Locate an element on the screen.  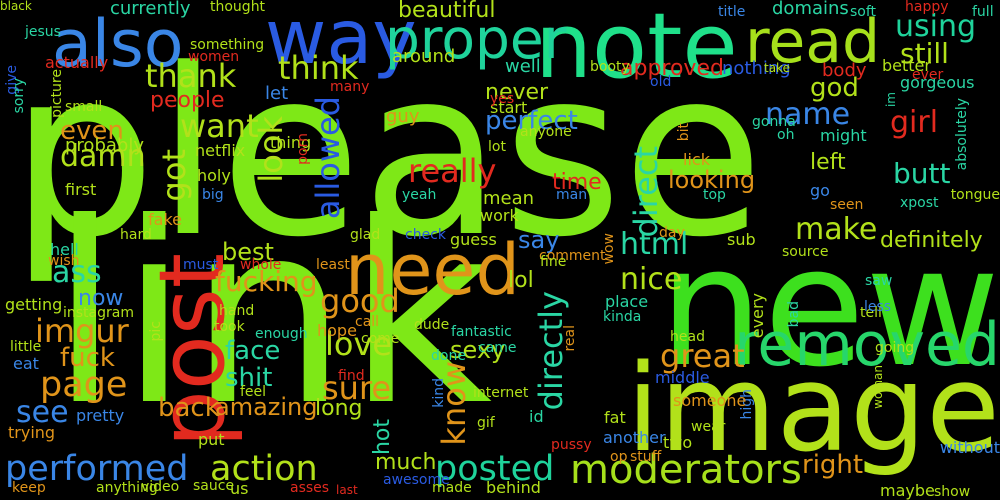
word-mean: mean is located at coordinates (509, 198).